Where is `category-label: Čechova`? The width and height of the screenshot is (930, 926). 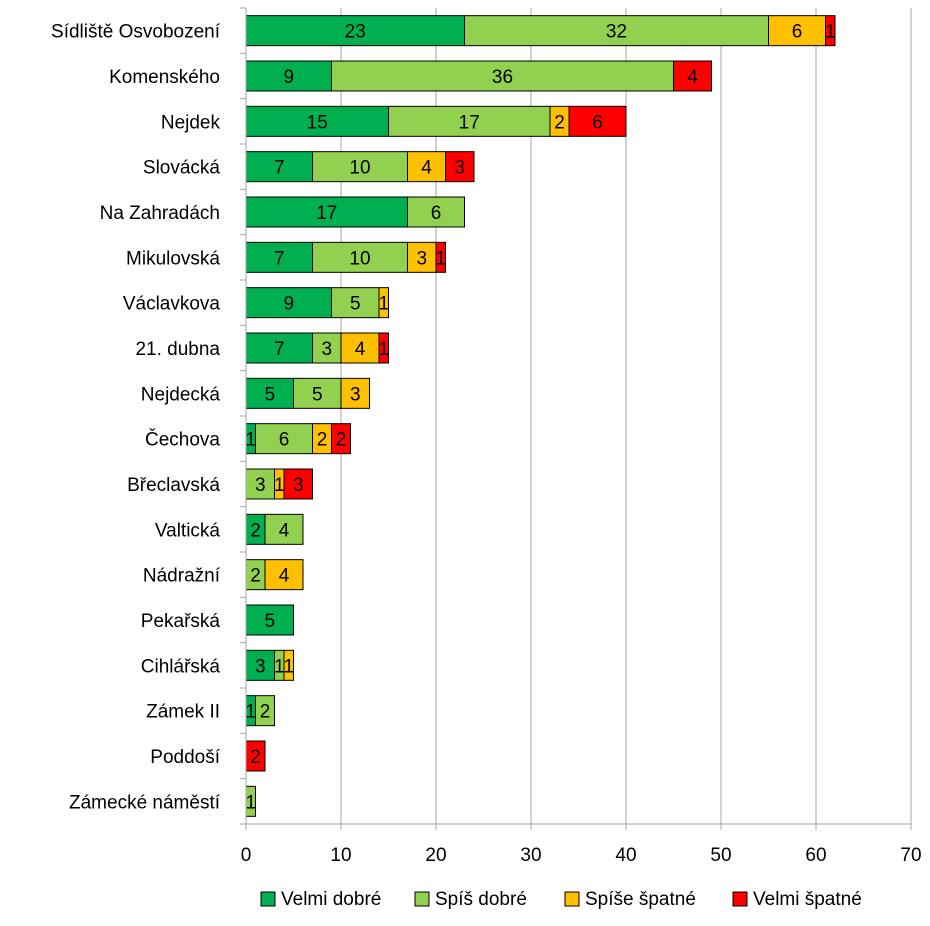 category-label: Čechova is located at coordinates (182, 440).